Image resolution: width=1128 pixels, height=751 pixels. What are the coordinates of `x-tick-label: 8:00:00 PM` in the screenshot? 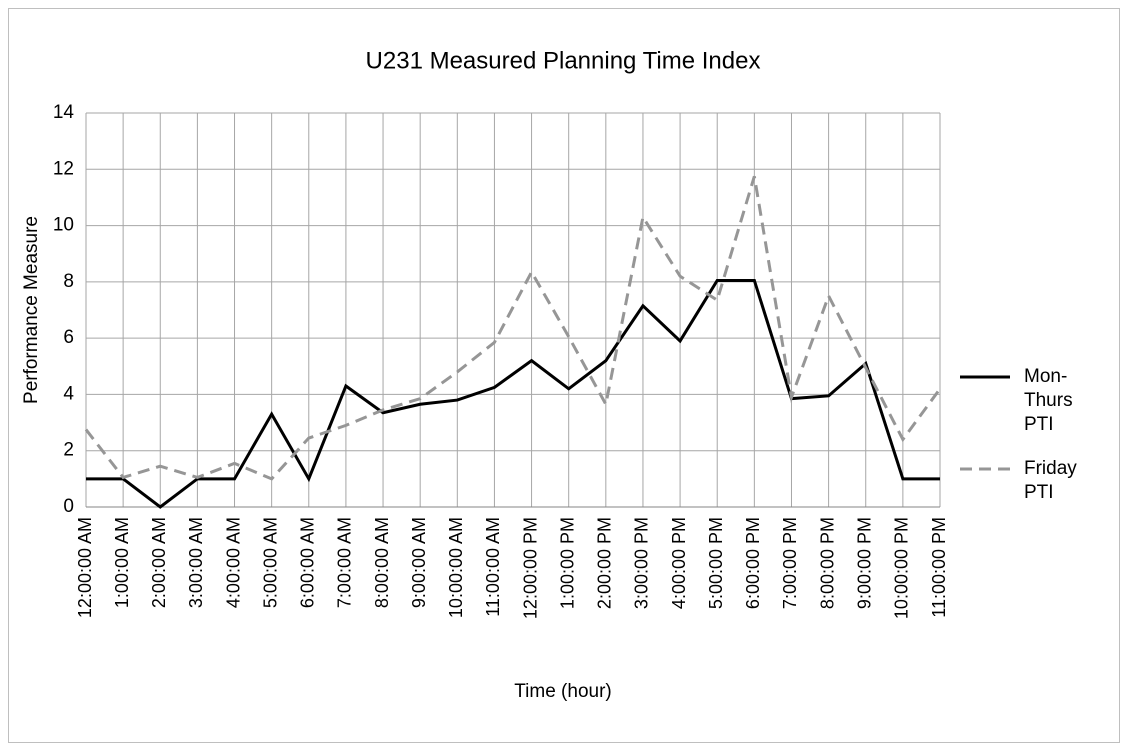 It's located at (827, 563).